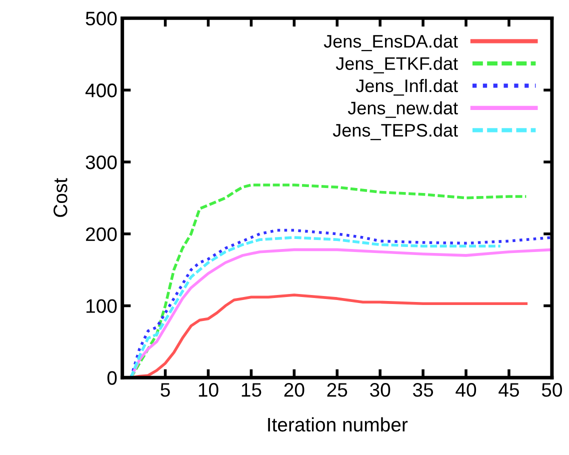 The width and height of the screenshot is (569, 455). I want to click on x-tick-label: 15, so click(252, 390).